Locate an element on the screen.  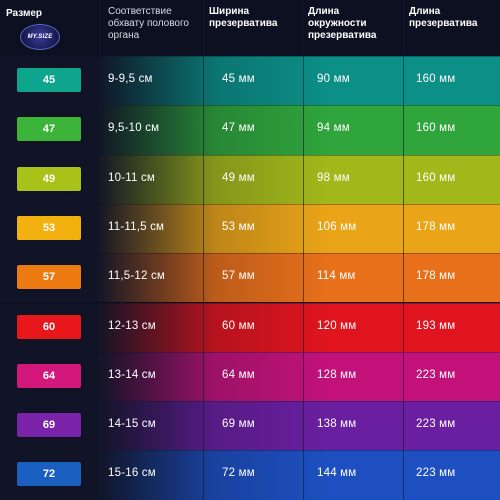
circumference-cell: 94 мм is located at coordinates (333, 128).